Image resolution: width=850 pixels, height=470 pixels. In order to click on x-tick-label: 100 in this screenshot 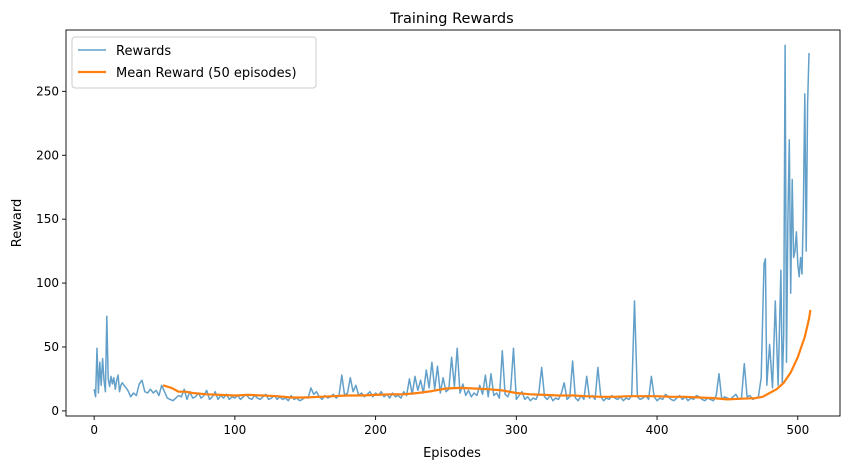, I will do `click(234, 430)`.